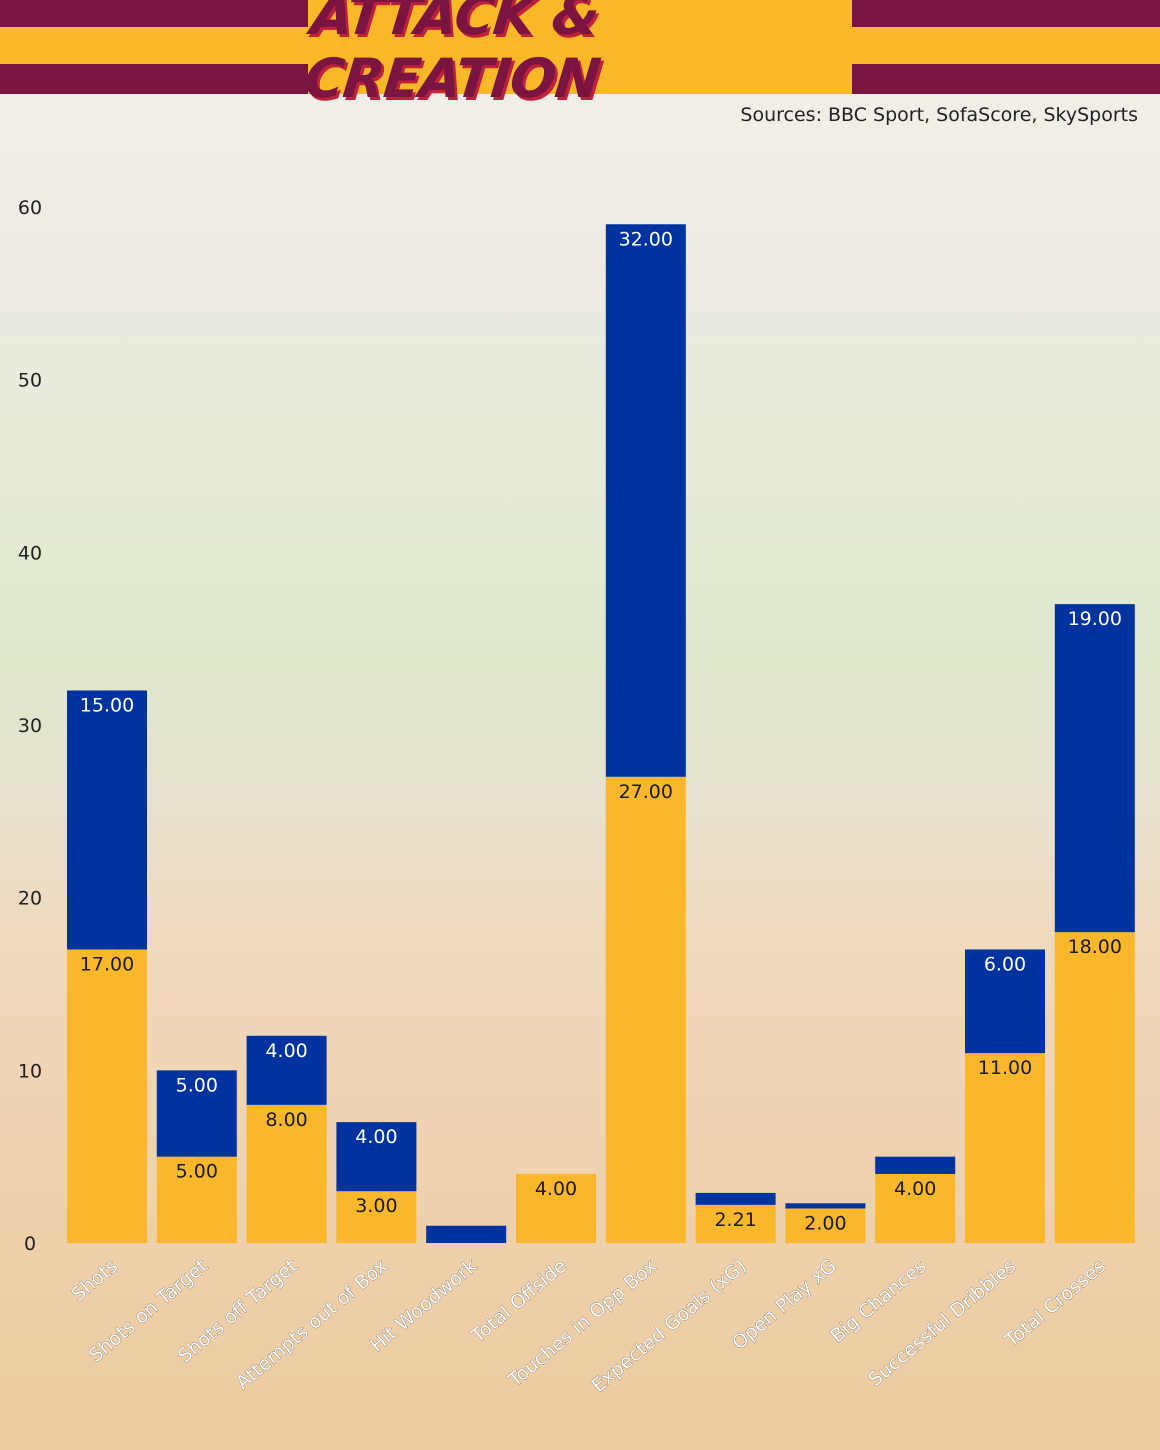 This screenshot has width=1160, height=1450. What do you see at coordinates (94, 1280) in the screenshot?
I see `x-tick-label: Shots` at bounding box center [94, 1280].